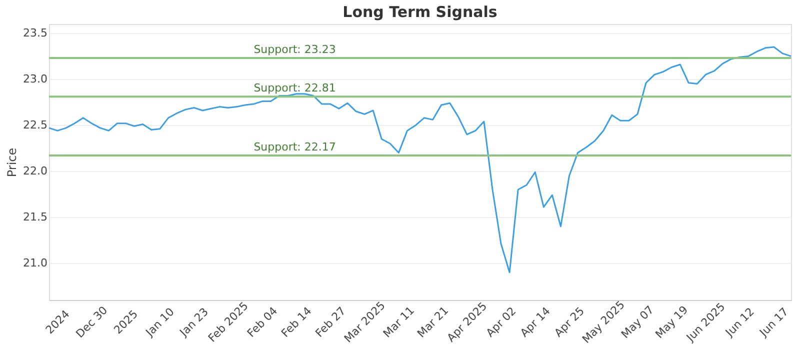 The width and height of the screenshot is (800, 350). What do you see at coordinates (295, 88) in the screenshot?
I see `ref-line-label: Support: 22.81` at bounding box center [295, 88].